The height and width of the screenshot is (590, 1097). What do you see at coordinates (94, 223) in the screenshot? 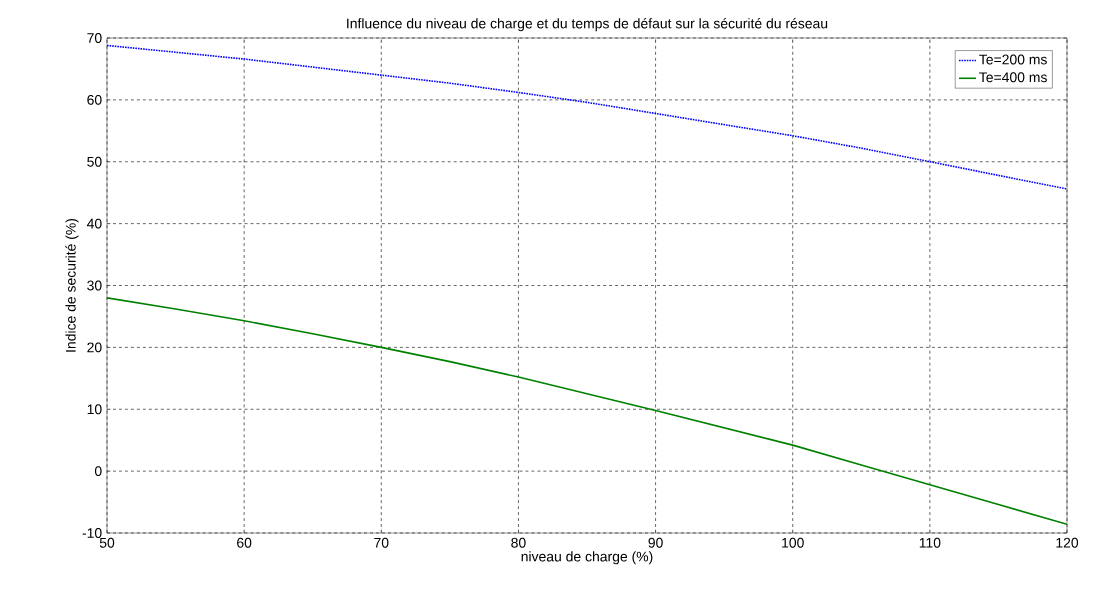
I see `y-tick-label: 40` at bounding box center [94, 223].